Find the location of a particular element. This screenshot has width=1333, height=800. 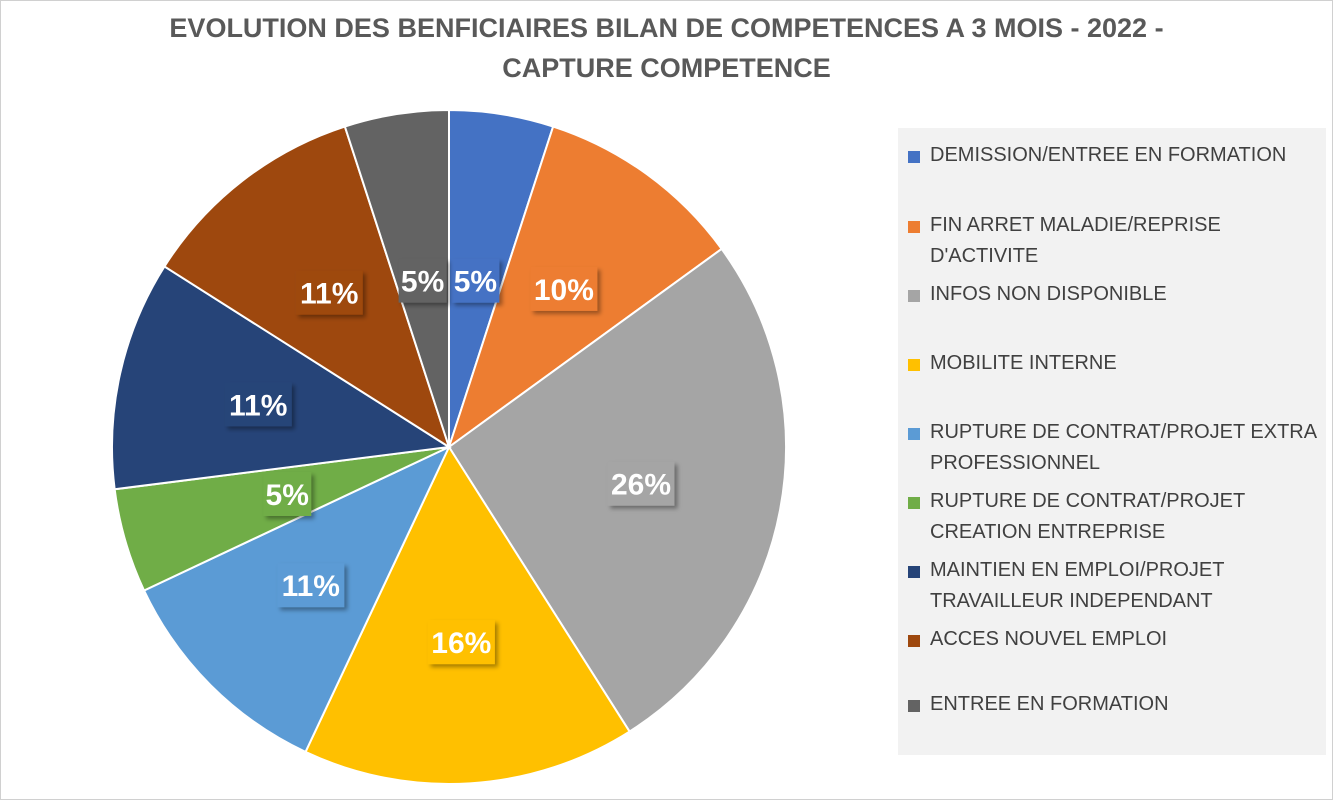

legend-item-2: FIN ARRET MALADIE/REPRISE D'ACTIVITE is located at coordinates (1116, 241).